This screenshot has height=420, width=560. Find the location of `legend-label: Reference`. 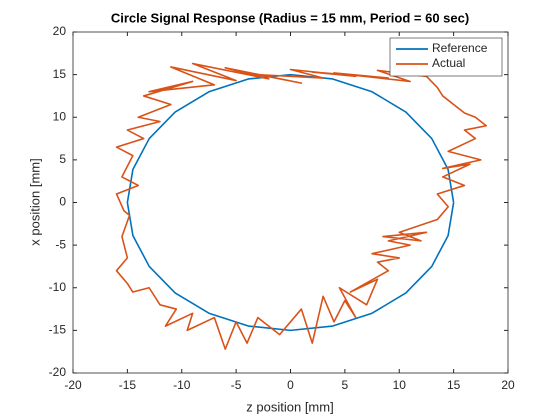

legend-label: Reference is located at coordinates (460, 48).